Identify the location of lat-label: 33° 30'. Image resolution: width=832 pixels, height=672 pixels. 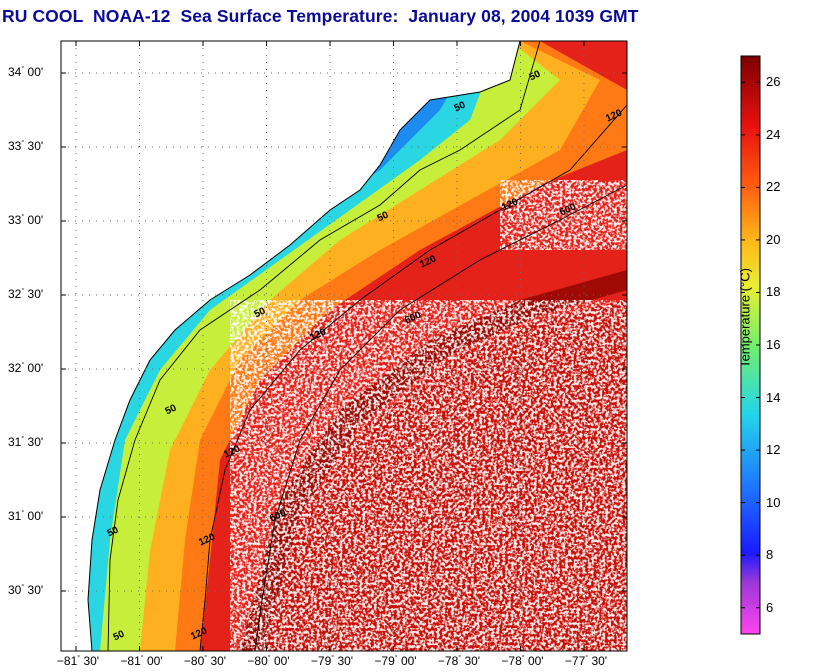
(25, 146).